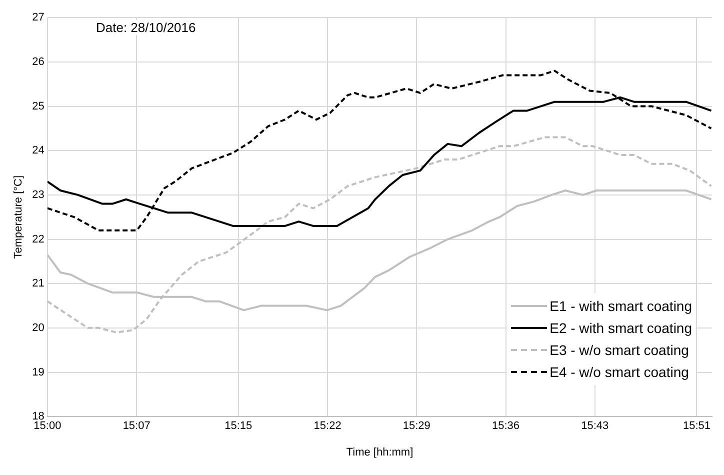 Image resolution: width=724 pixels, height=475 pixels. I want to click on x-tick-label: 15:29, so click(416, 426).